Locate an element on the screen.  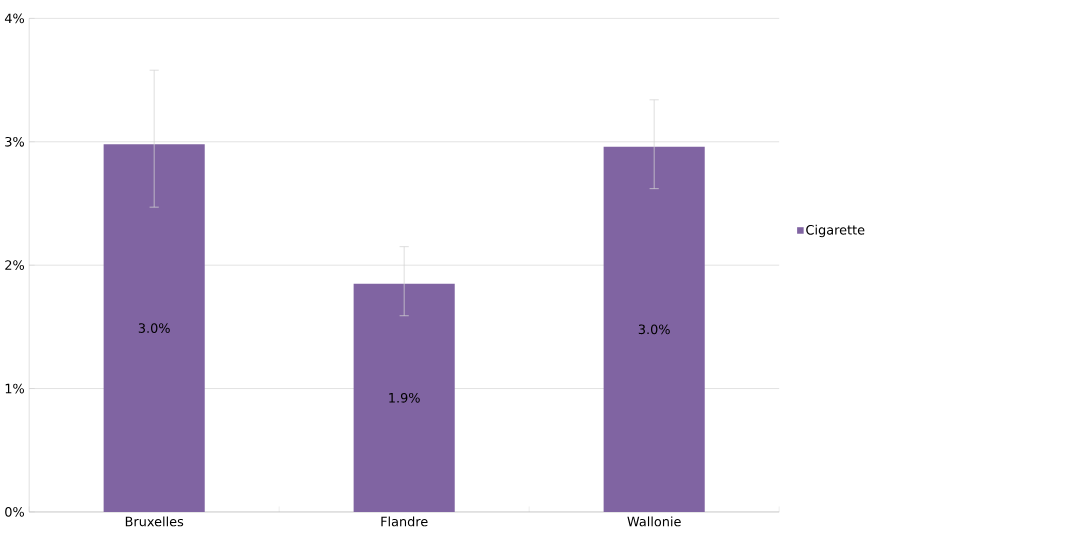
data-label: 1.9% is located at coordinates (404, 397).